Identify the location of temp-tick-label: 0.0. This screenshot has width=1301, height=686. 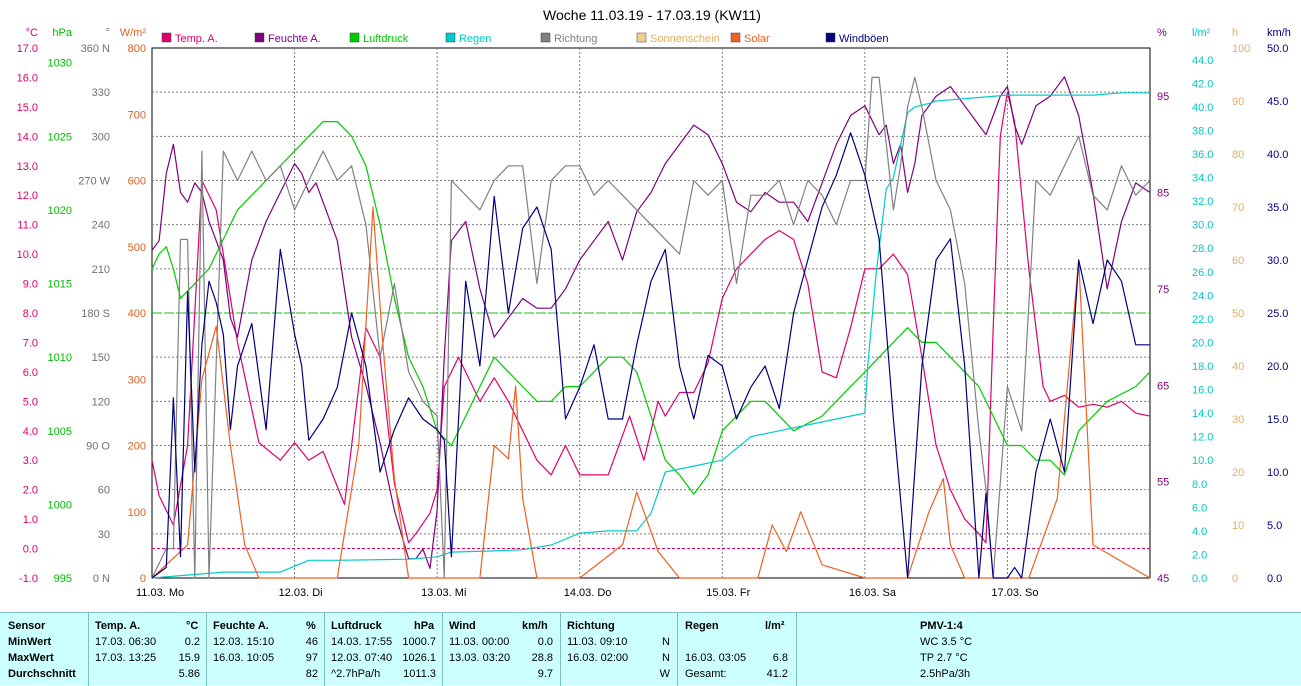
(30, 550).